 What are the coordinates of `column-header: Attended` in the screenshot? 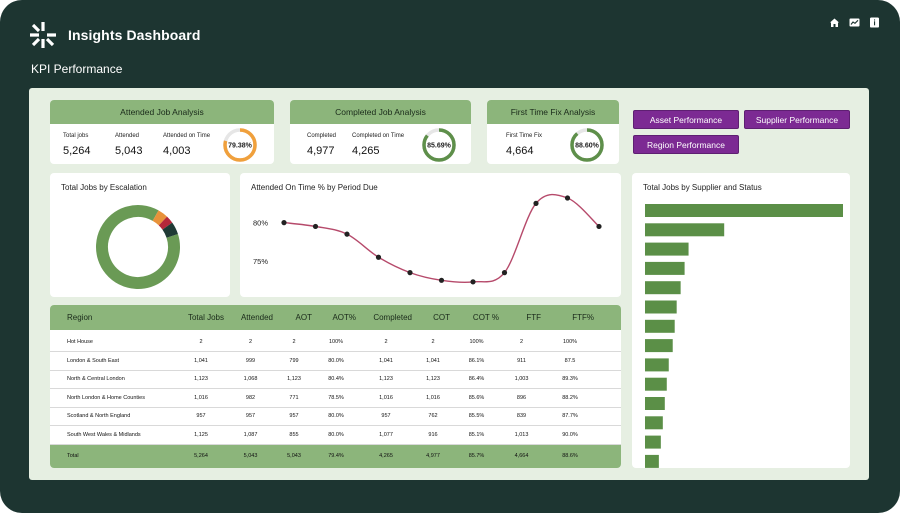 It's located at (256, 317).